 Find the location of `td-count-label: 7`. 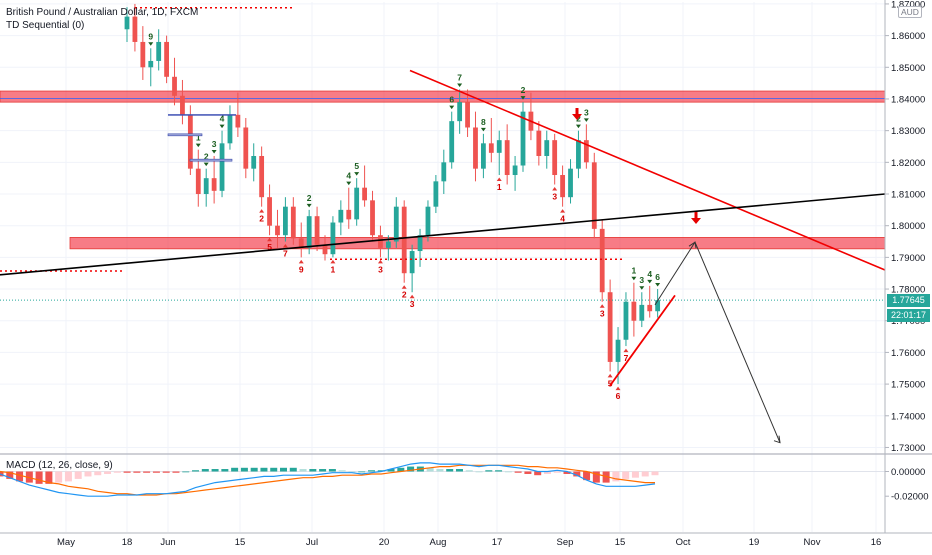

td-count-label: 7 is located at coordinates (459, 77).